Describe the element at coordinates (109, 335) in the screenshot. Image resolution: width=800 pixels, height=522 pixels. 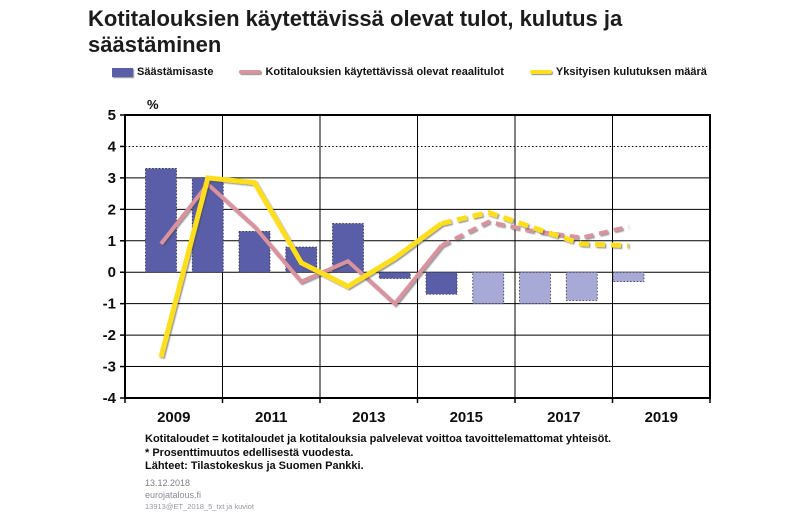
I see `svg-text: -2` at that location.